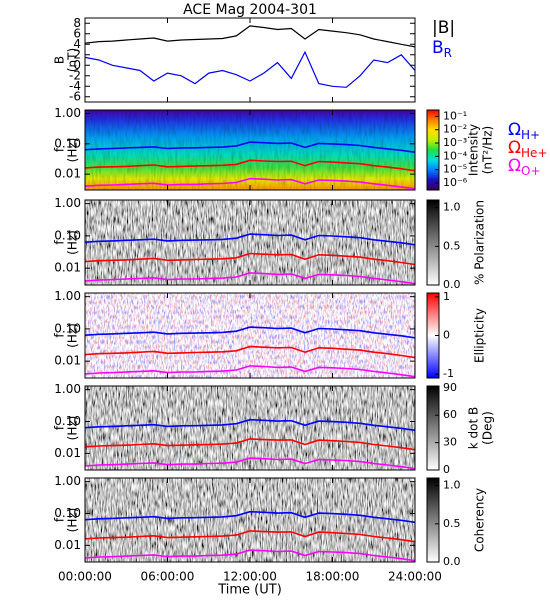  What do you see at coordinates (450, 414) in the screenshot?
I see `colorbar-tick-label: 60` at bounding box center [450, 414].